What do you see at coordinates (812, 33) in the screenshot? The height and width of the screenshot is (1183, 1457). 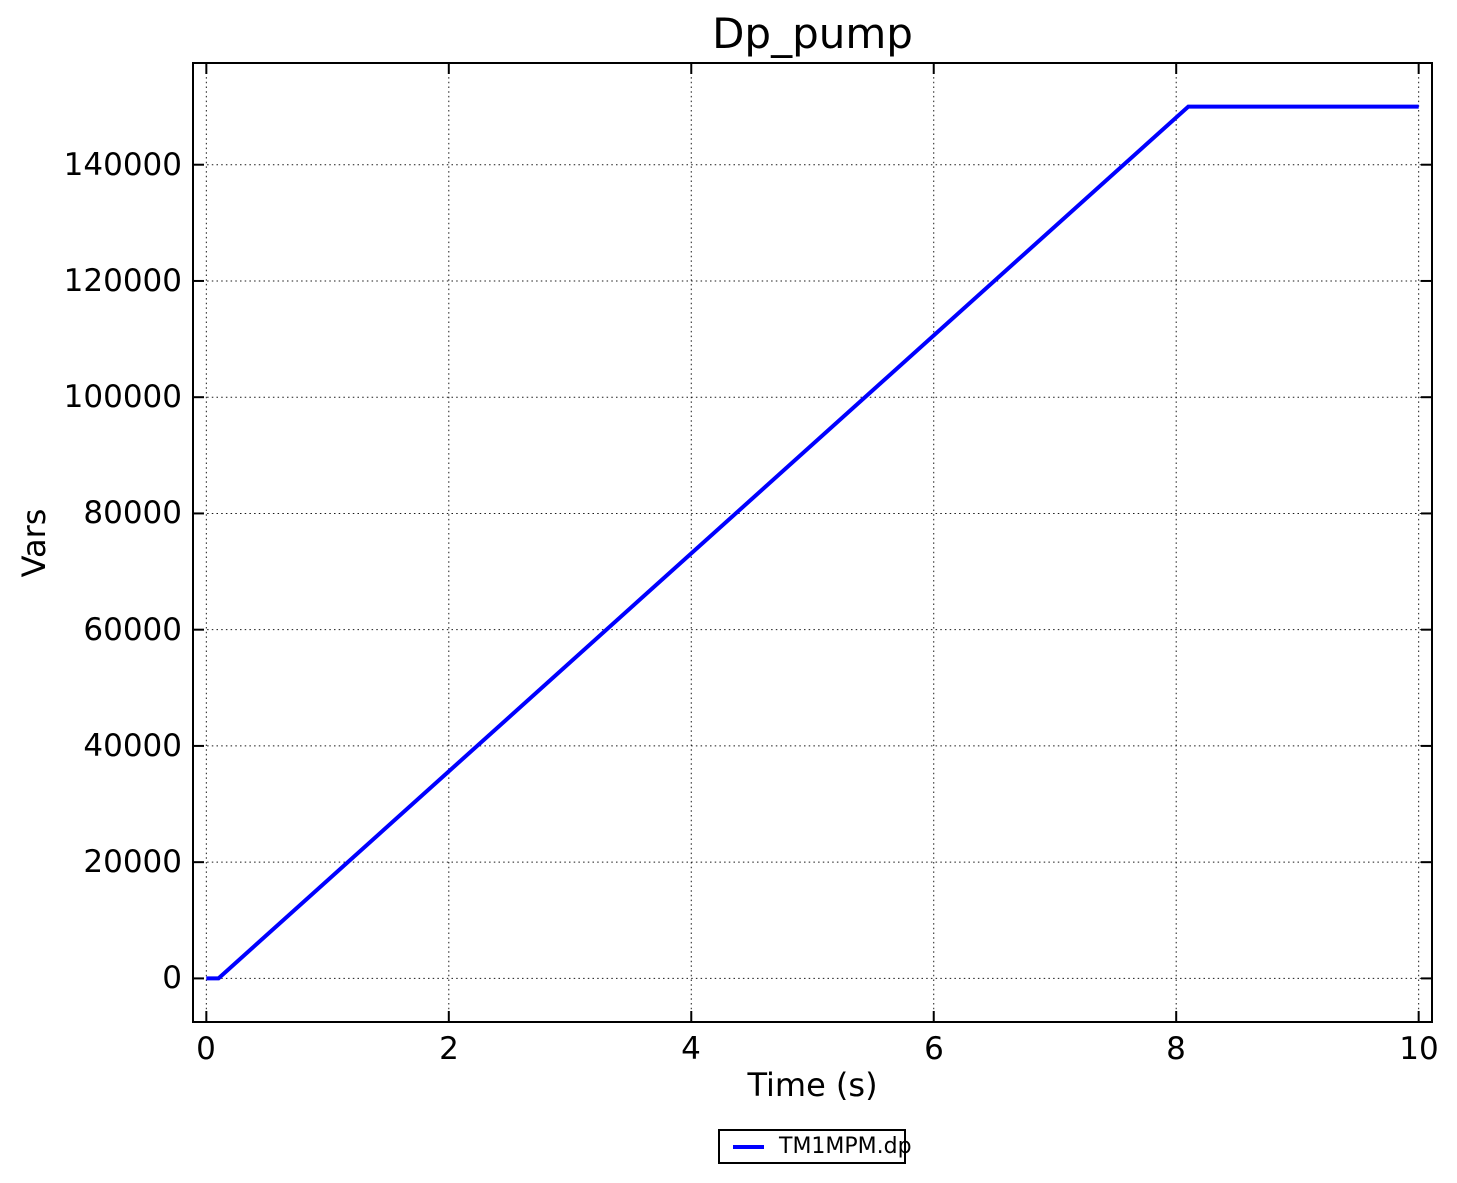 I see `chart-title: Dp_pump` at bounding box center [812, 33].